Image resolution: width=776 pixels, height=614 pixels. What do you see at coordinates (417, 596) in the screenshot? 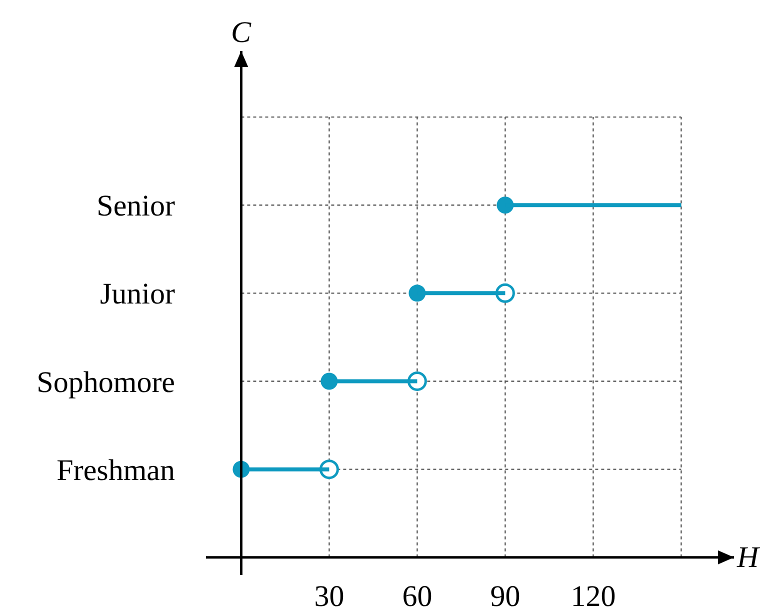
I see `x-tick-label: 60` at bounding box center [417, 596].